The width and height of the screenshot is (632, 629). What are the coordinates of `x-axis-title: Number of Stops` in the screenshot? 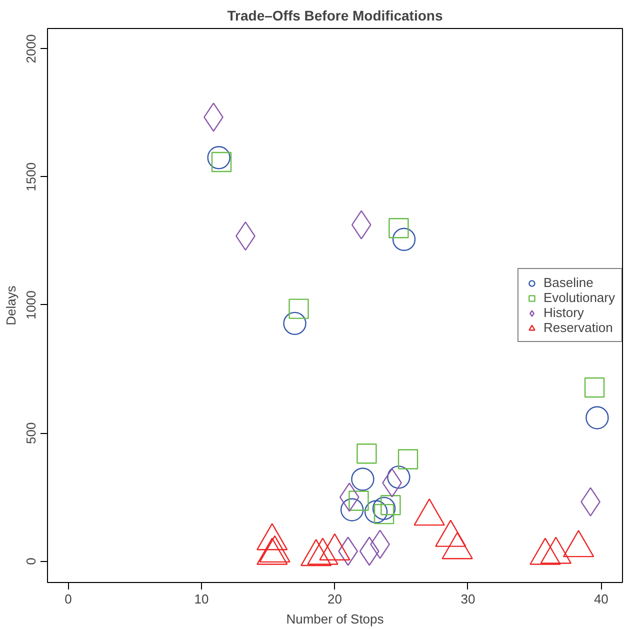 It's located at (335, 619).